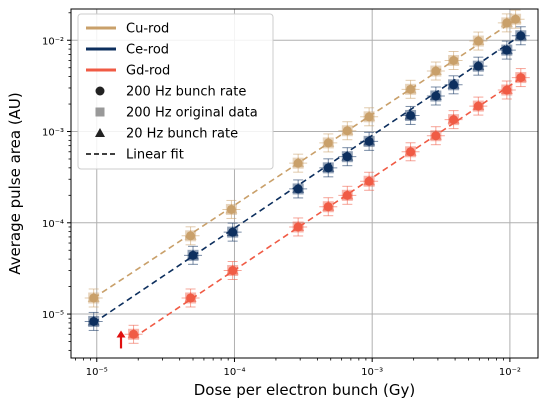  Describe the element at coordinates (192, 113) in the screenshot. I see `legend-label: 200 Hz original data` at that location.